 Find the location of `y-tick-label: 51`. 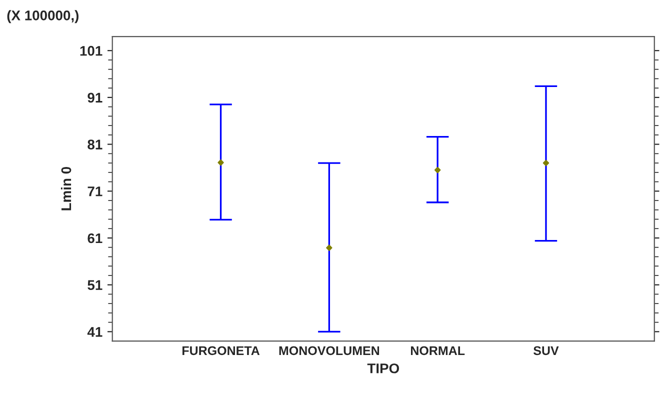

y-tick-label: 51 is located at coordinates (95, 285).